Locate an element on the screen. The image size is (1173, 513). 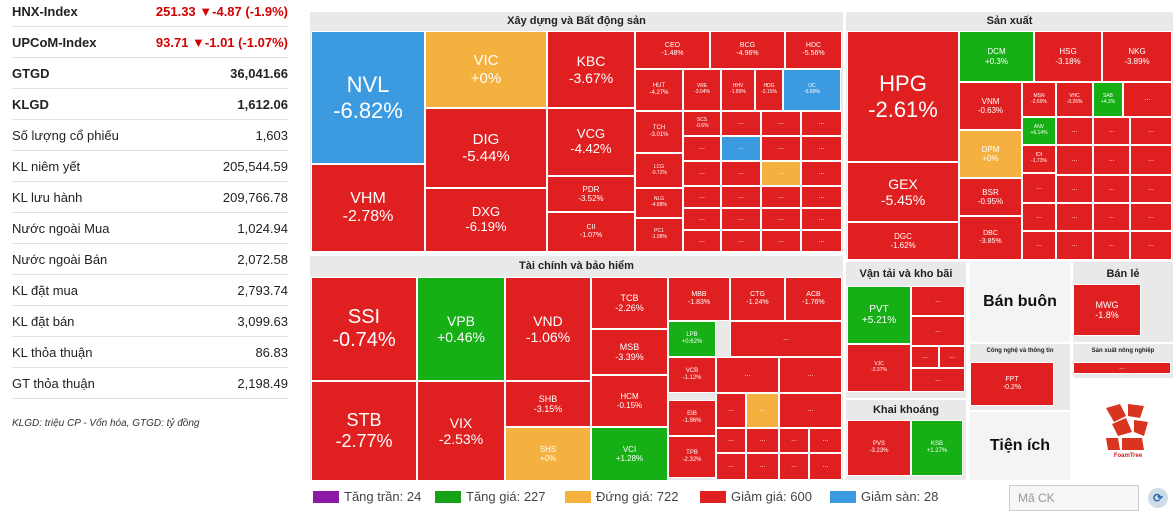
stock-tile-dbc: DBC -3.85% is located at coordinates (990, 238).